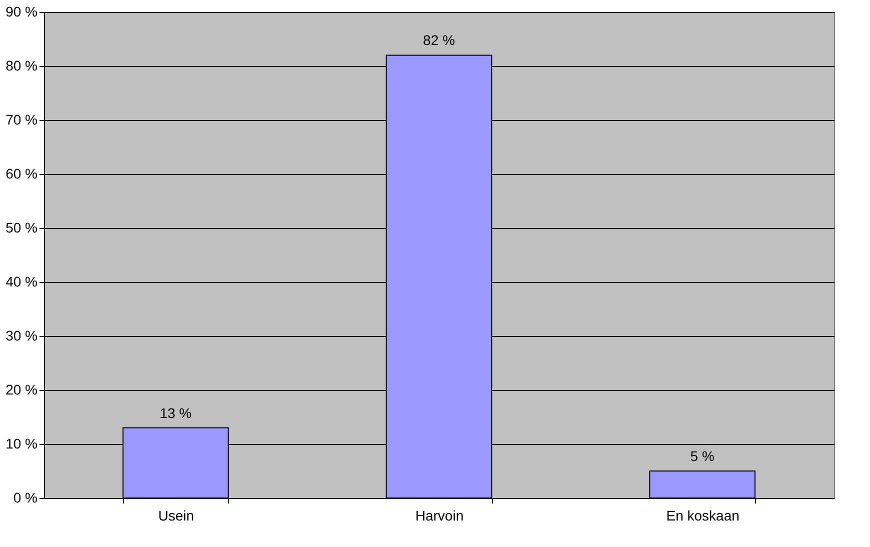  Describe the element at coordinates (22, 228) in the screenshot. I see `y-tick-label: 50 %` at that location.